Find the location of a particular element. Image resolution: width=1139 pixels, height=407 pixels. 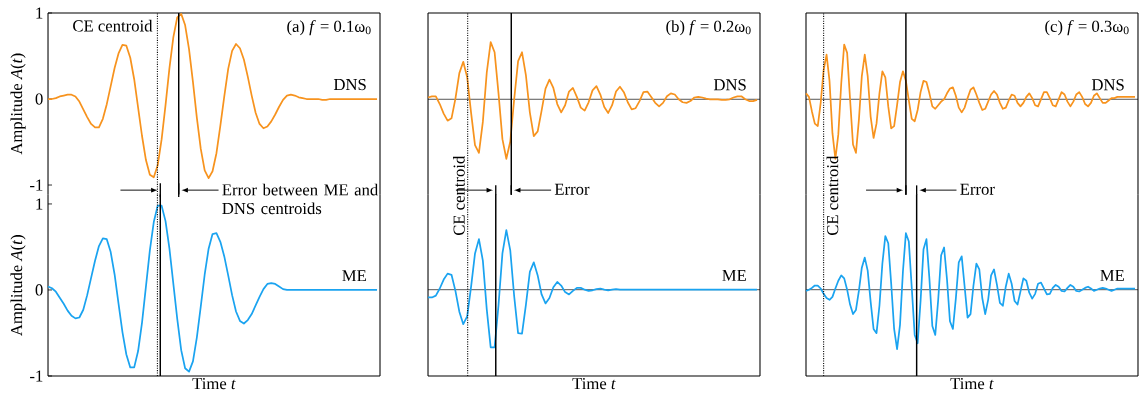

chart-title: (b) f = 0.2ω$_{0}$ is located at coordinates (708, 28).